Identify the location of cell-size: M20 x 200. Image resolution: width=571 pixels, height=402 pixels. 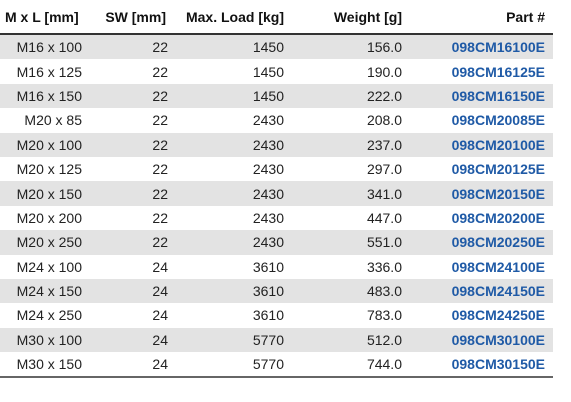
(45, 218).